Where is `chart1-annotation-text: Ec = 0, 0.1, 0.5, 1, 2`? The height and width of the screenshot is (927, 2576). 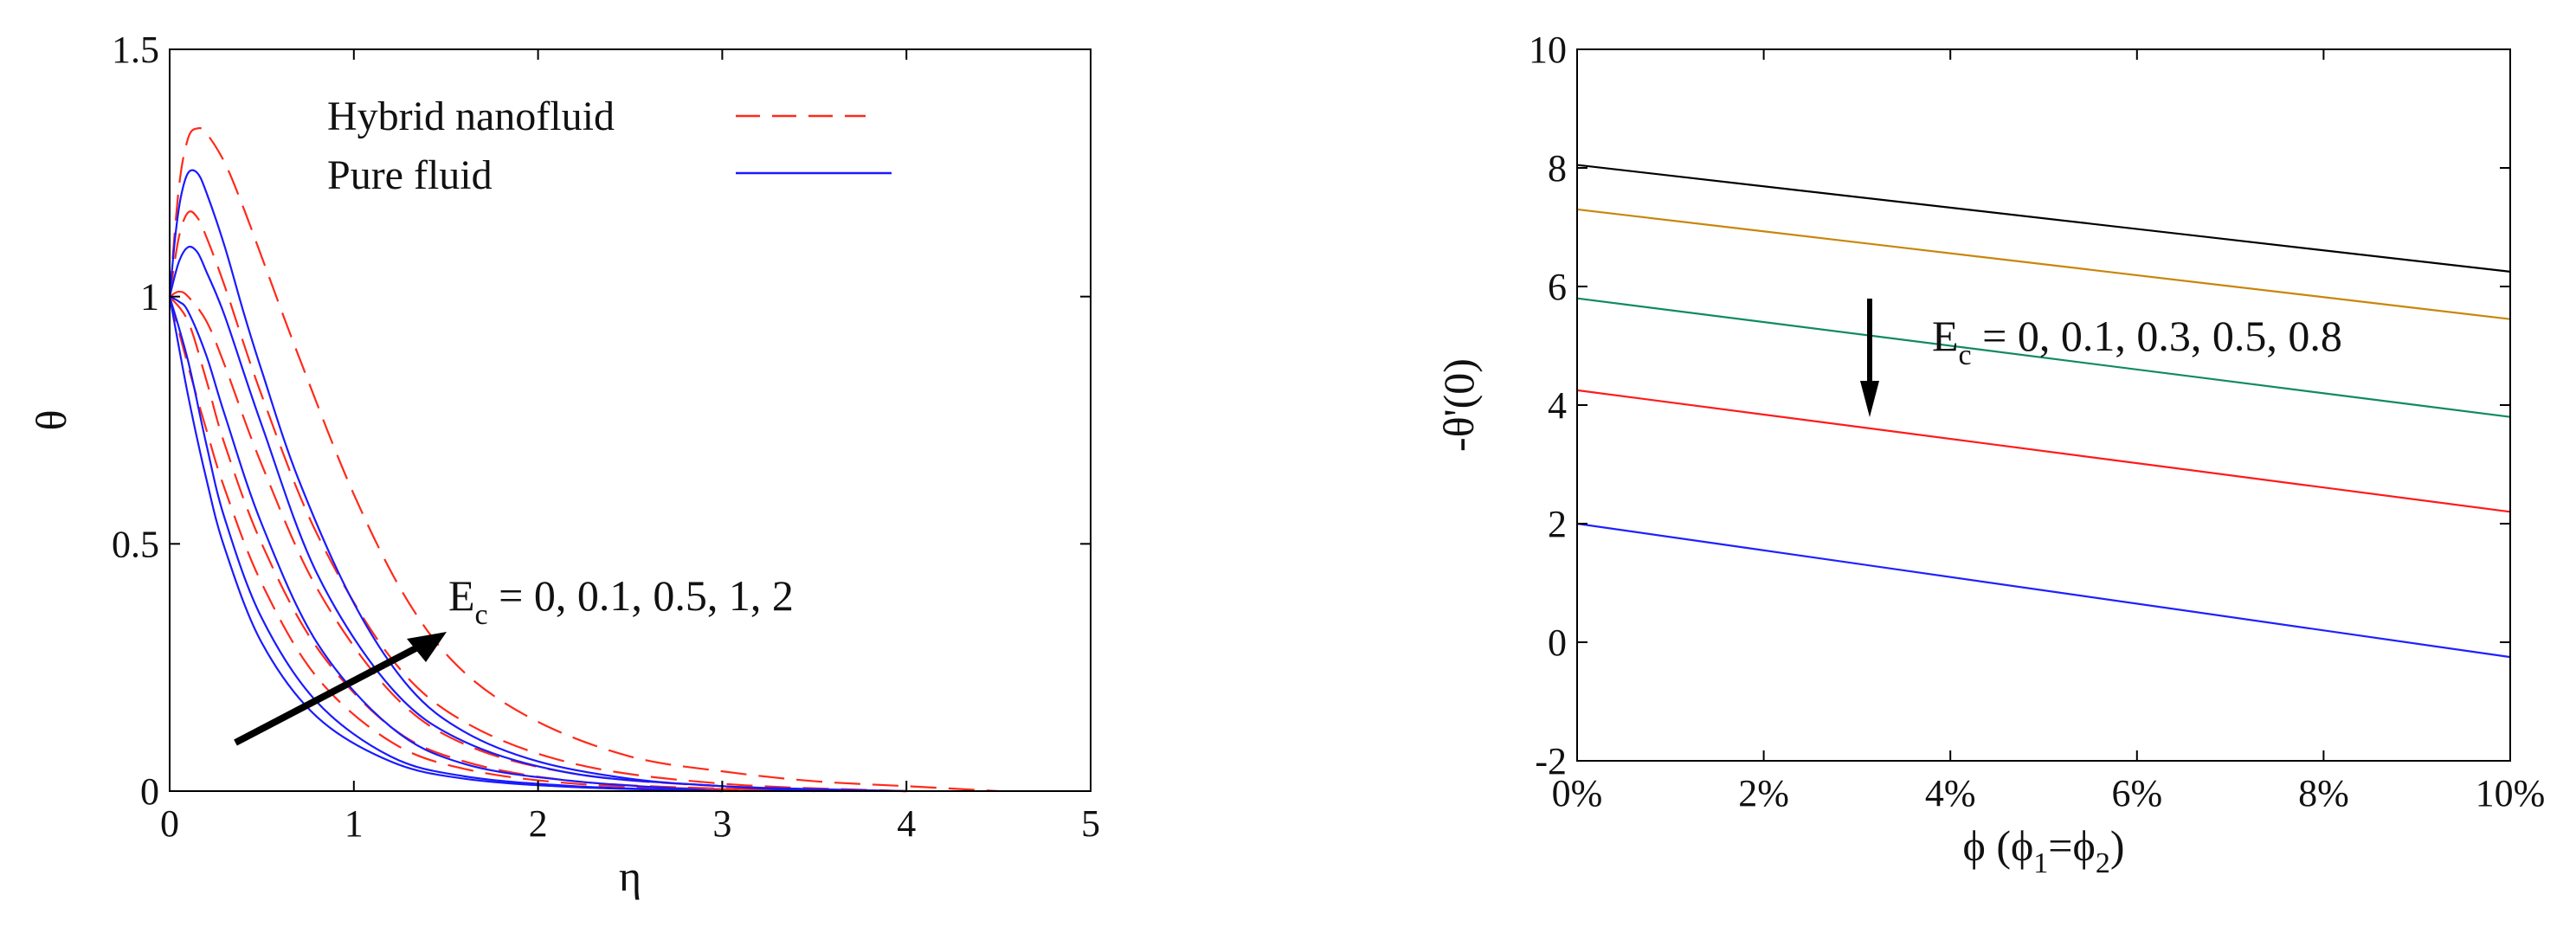
chart1-annotation-text: Ec = 0, 0.1, 0.5, 1, 2 is located at coordinates (621, 601).